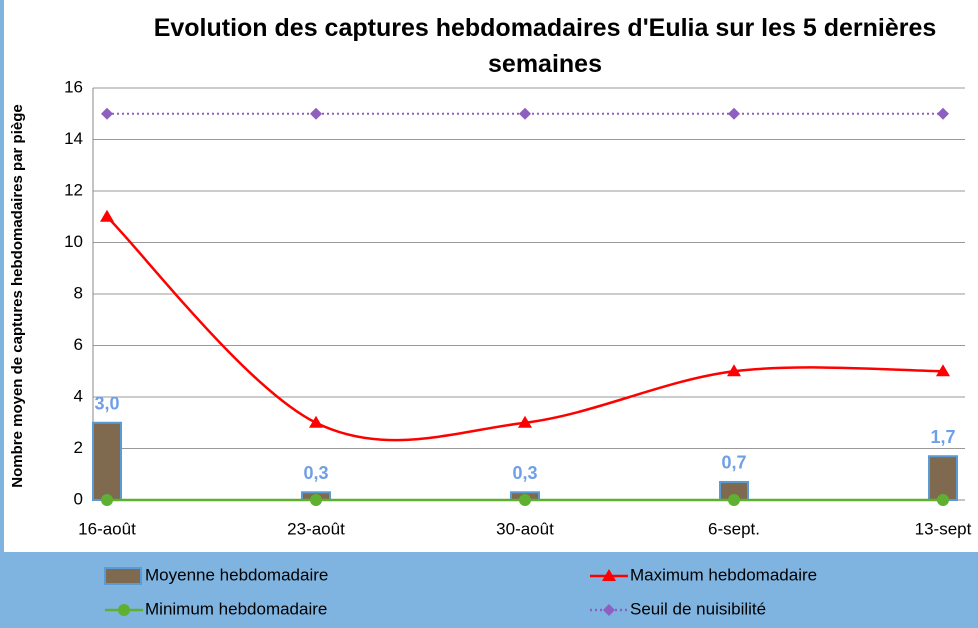  I want to click on y-tick-label: 6, so click(78, 344).